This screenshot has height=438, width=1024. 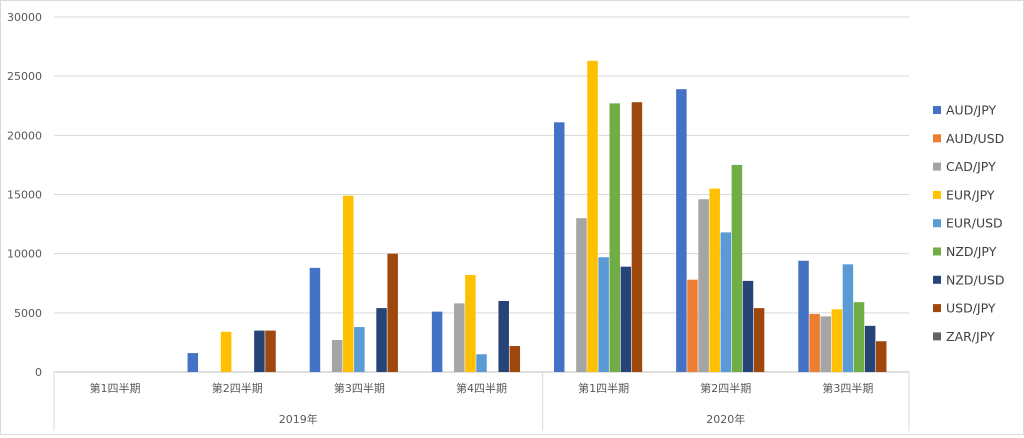 I want to click on y-tick-label: 25000, so click(x=24, y=76).